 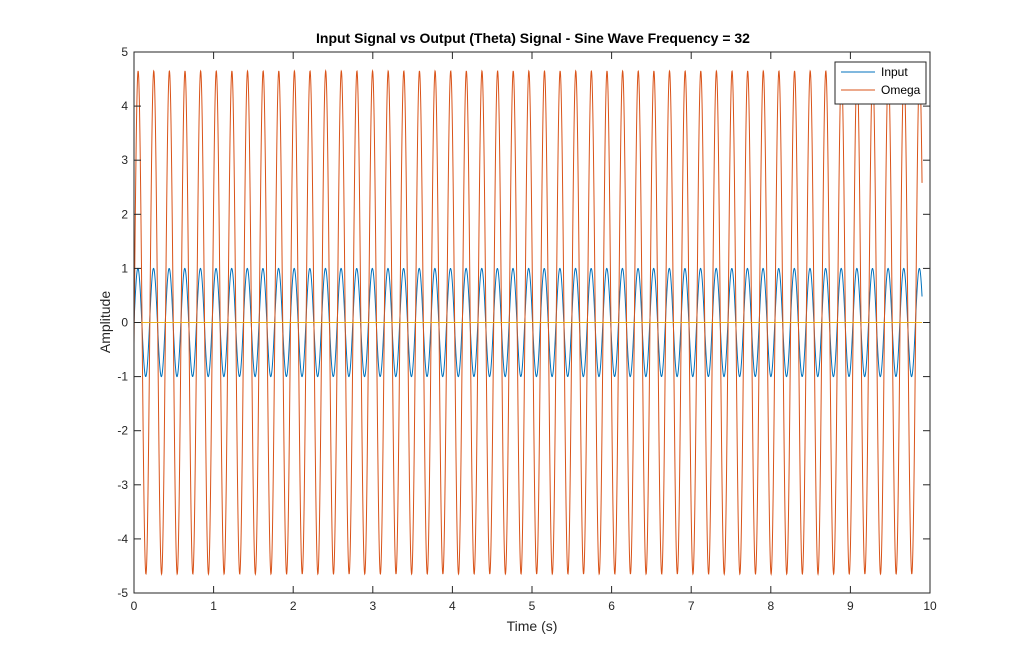 I want to click on y-tick-label: -1, so click(x=122, y=377).